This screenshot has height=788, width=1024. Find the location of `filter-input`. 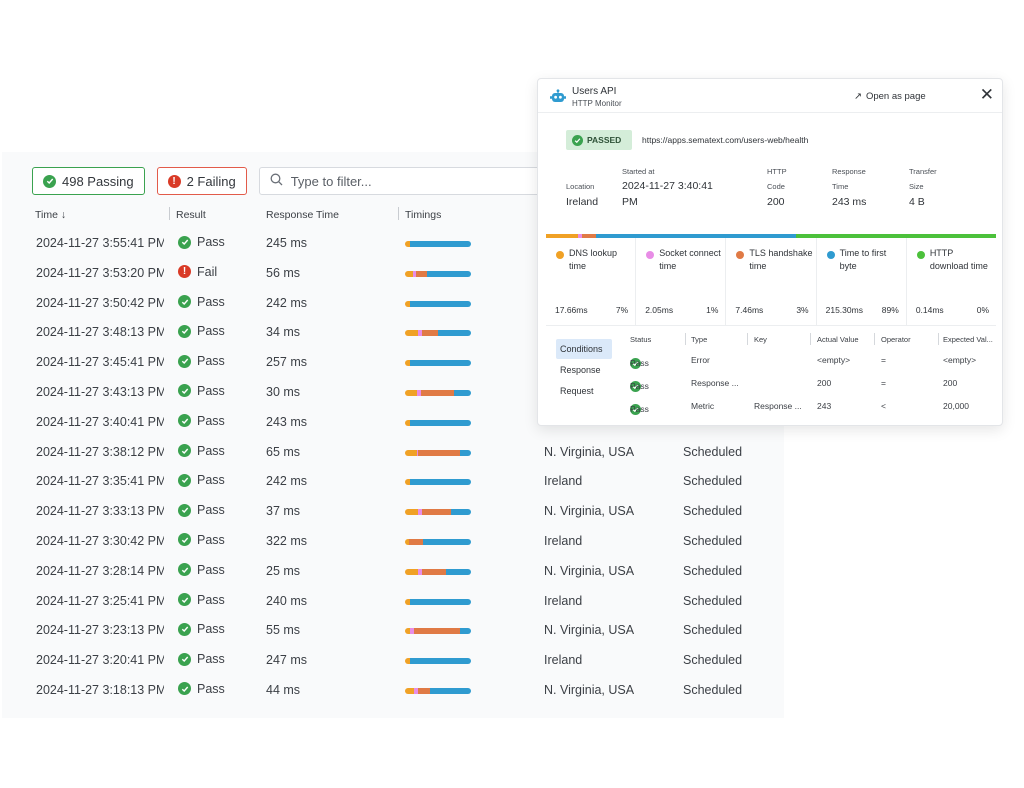

filter-input is located at coordinates (420, 181).